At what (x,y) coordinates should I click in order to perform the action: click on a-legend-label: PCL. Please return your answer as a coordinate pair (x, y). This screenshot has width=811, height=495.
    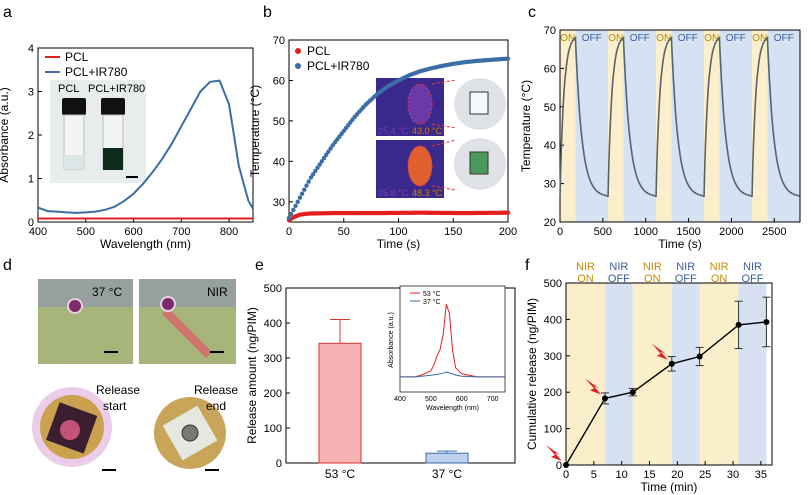
    Looking at the image, I should click on (77, 57).